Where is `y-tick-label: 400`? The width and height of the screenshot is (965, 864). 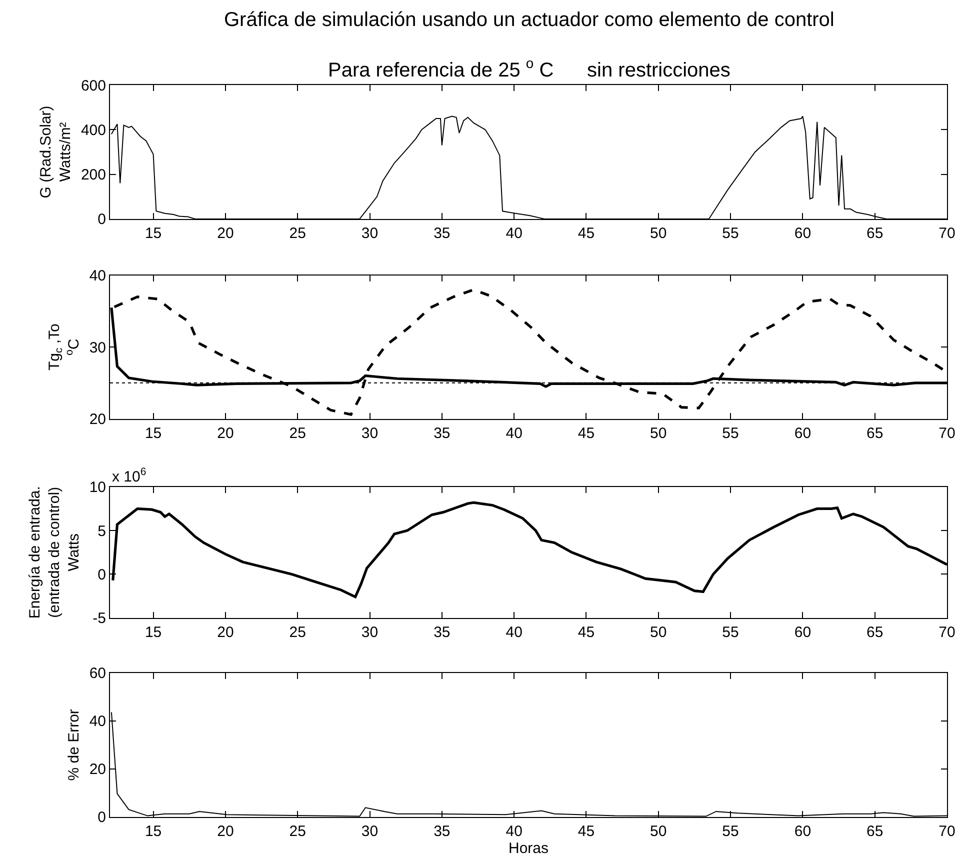
y-tick-label: 400 is located at coordinates (93, 130).